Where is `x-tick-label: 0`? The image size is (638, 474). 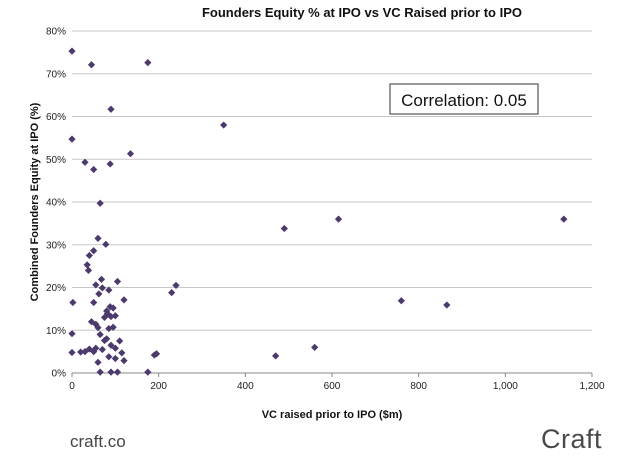 x-tick-label: 0 is located at coordinates (72, 386).